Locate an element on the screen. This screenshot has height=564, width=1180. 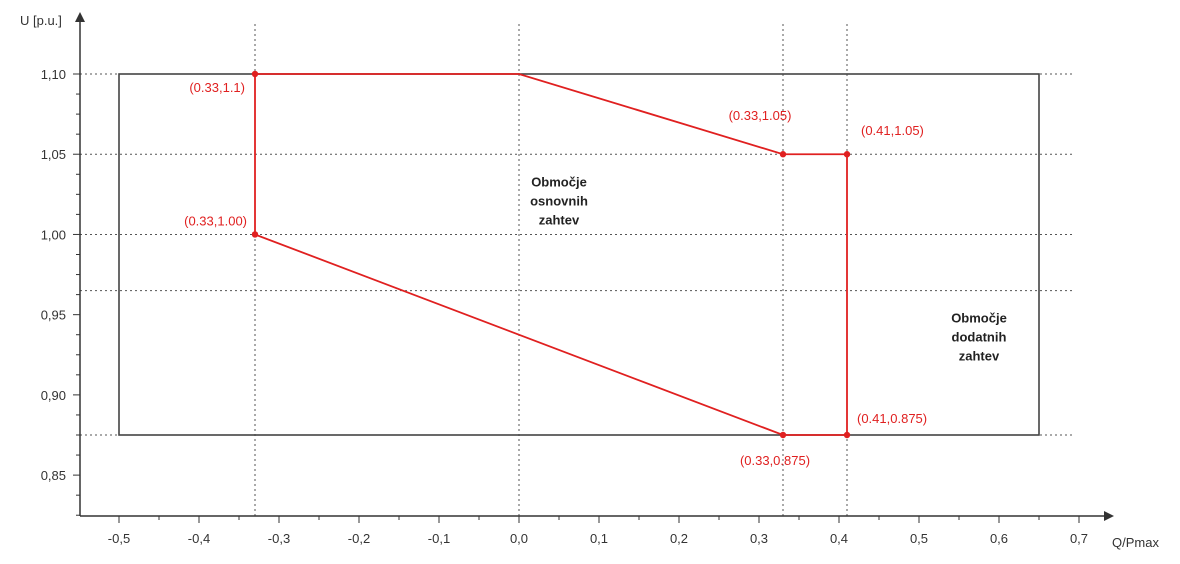
x-tick-label: -0,3 is located at coordinates (279, 538).